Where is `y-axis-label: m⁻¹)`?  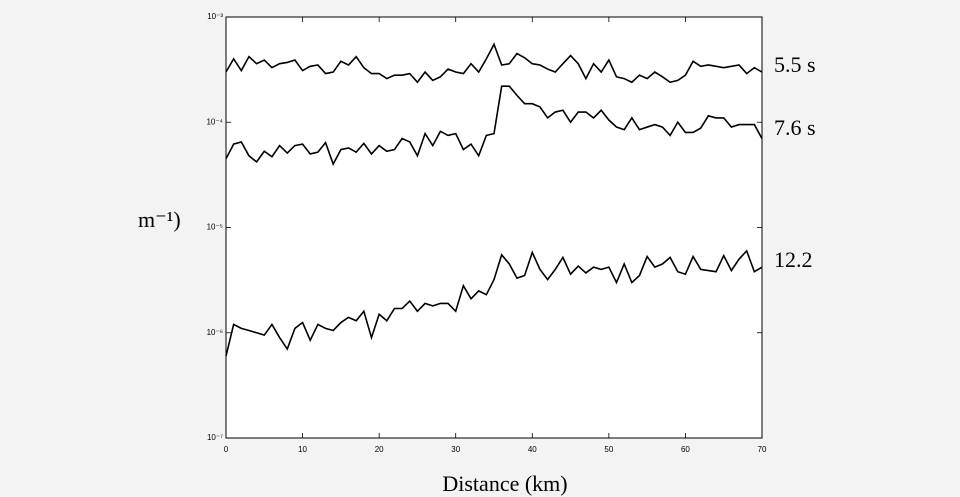
y-axis-label: m⁻¹) is located at coordinates (159, 219).